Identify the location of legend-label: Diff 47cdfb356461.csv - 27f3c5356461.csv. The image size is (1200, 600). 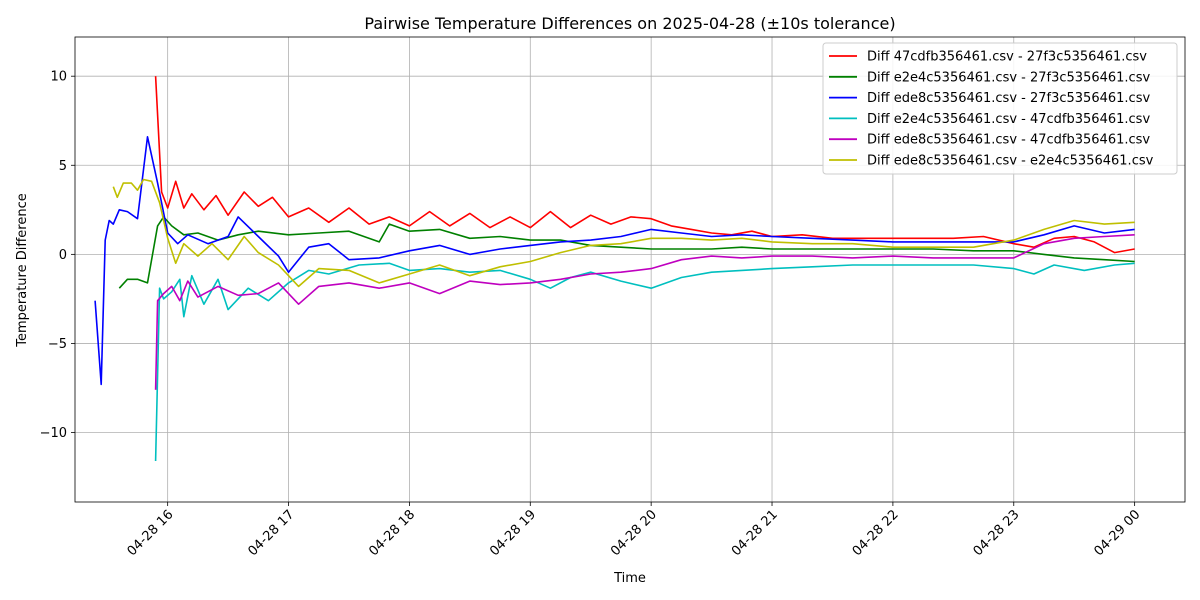
(1007, 57).